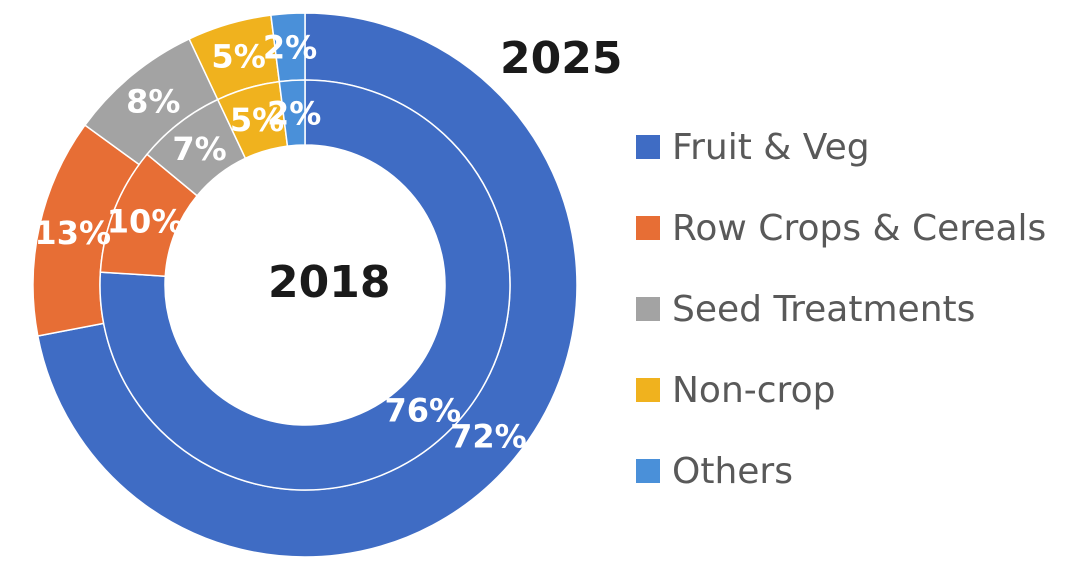 The width and height of the screenshot is (1076, 570). I want to click on legend-label-2: Seed Treatments, so click(823, 309).